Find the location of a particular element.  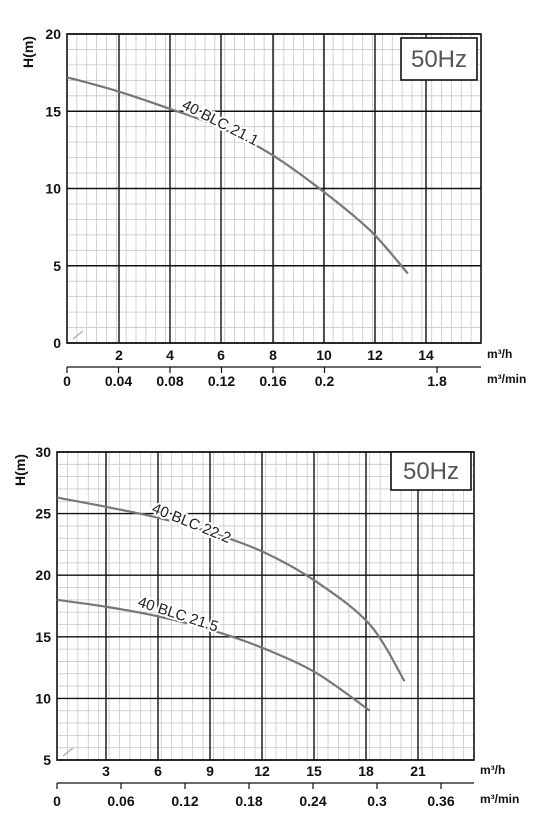

x-tick-label: 15 is located at coordinates (314, 771).